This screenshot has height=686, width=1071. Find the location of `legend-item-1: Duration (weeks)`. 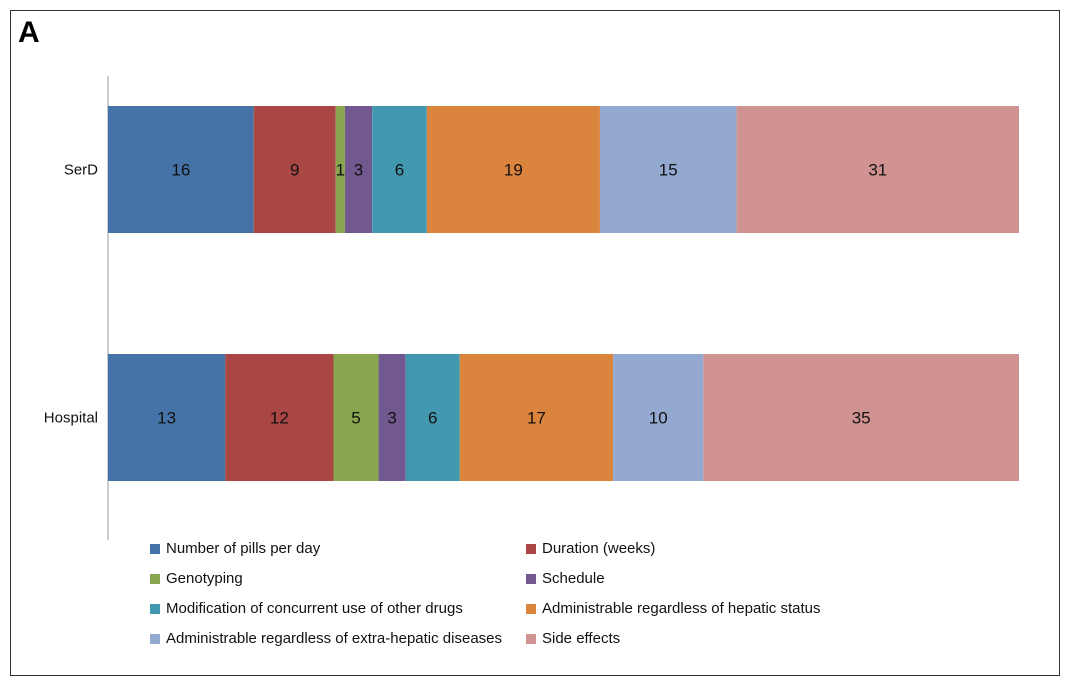

legend-item-1: Duration (weeks) is located at coordinates (590, 548).